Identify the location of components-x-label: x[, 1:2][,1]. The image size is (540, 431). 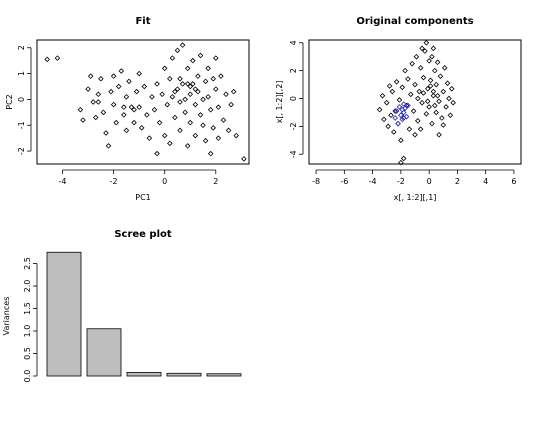
(415, 197).